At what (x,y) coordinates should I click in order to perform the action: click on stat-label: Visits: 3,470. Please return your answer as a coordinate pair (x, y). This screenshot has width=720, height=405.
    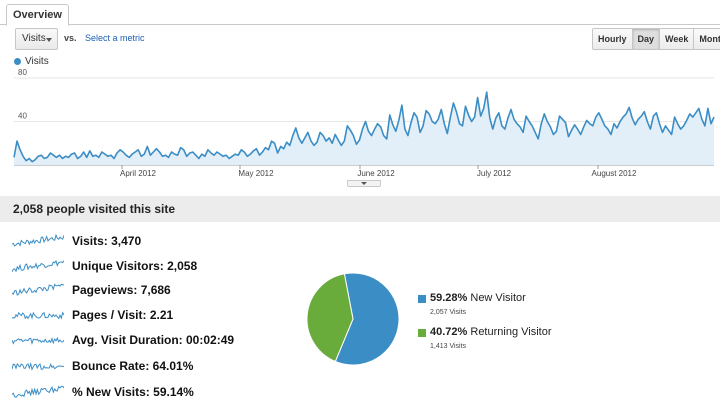
    Looking at the image, I should click on (107, 241).